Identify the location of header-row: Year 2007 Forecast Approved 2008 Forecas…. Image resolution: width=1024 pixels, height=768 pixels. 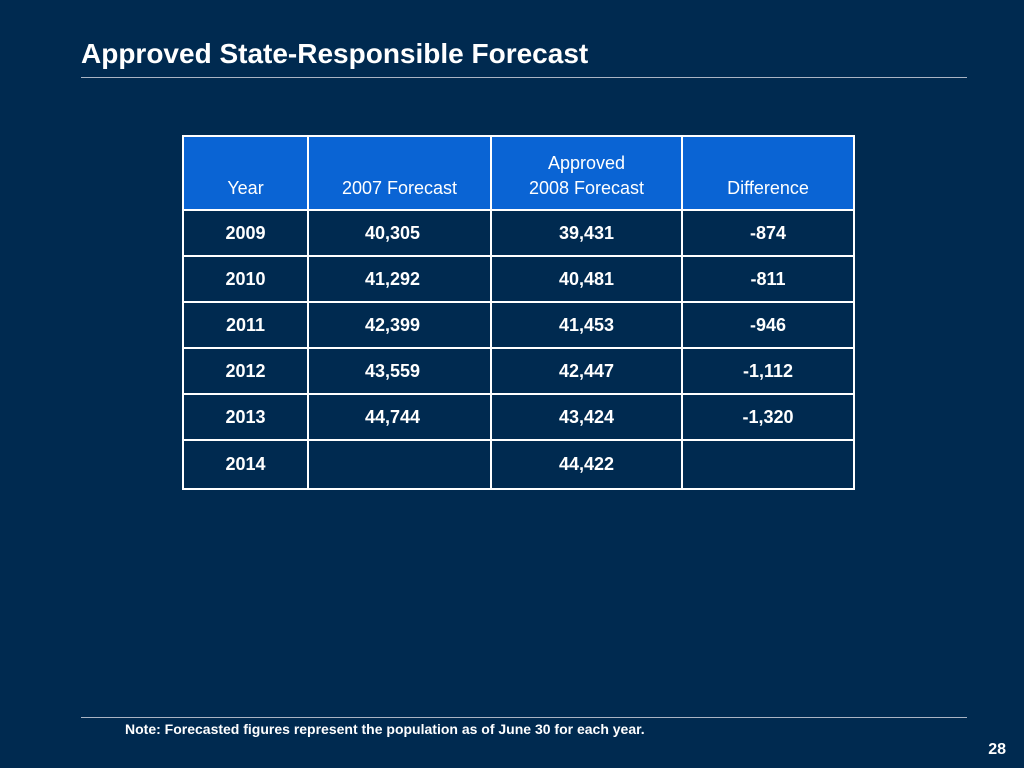
(518, 173).